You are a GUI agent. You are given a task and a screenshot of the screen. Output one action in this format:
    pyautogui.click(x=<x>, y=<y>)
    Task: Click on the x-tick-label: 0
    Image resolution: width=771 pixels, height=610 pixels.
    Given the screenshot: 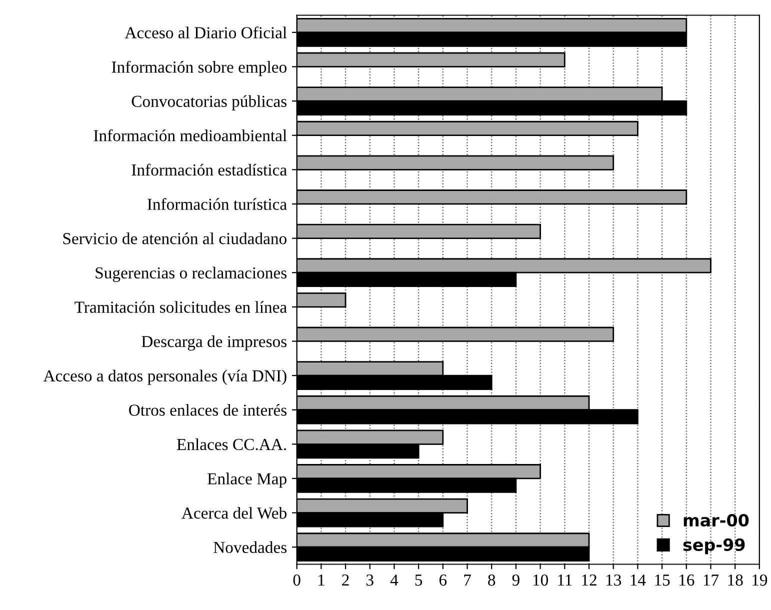 What is the action you would take?
    pyautogui.click(x=296, y=580)
    